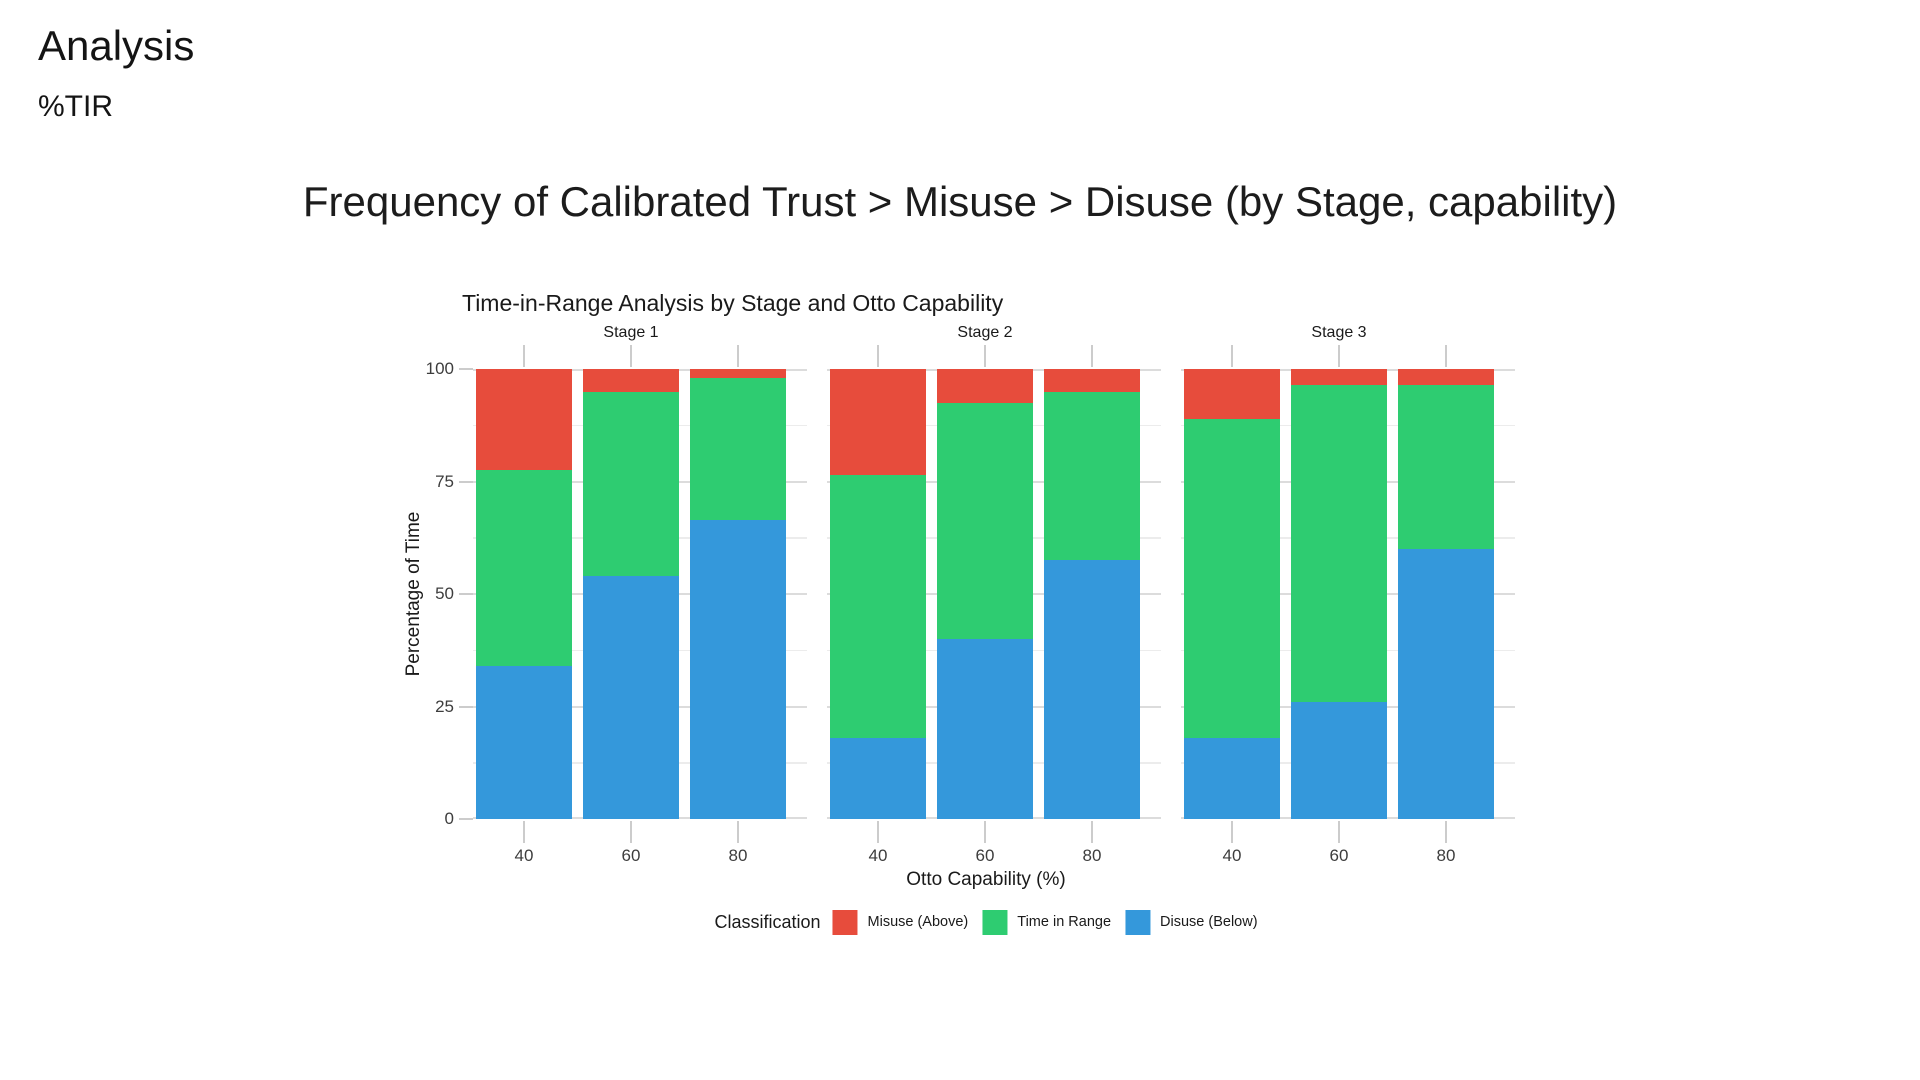 This screenshot has width=1920, height=1080. I want to click on y-tick-label: 50, so click(444, 593).